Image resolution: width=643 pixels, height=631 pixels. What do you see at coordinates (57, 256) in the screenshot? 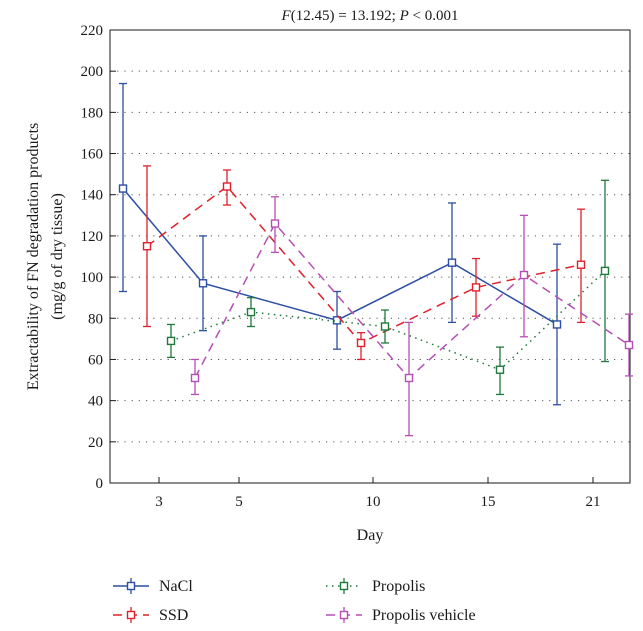
I see `y-axis-label-line-2: (mg/g of dry tissue)` at bounding box center [57, 256].